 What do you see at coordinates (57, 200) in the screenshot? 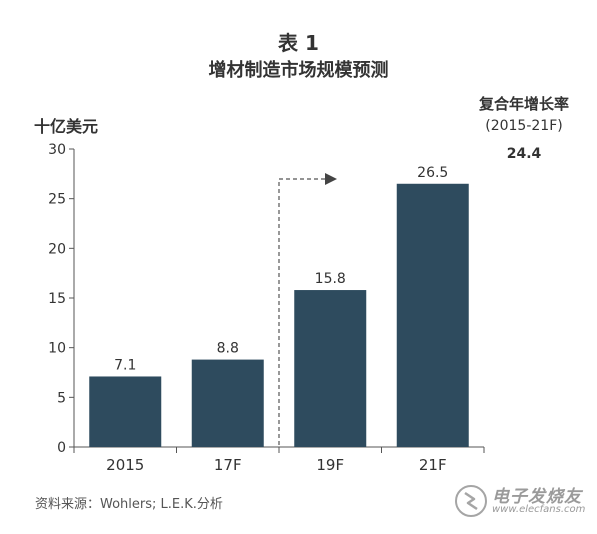
I see `y-tick-label: 25` at bounding box center [57, 200].